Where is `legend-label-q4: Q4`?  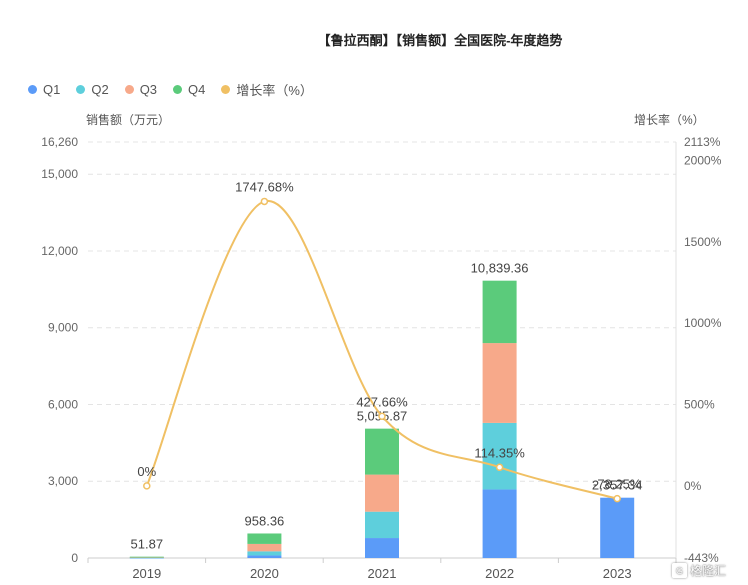
legend-label-q4: Q4 is located at coordinates (197, 89).